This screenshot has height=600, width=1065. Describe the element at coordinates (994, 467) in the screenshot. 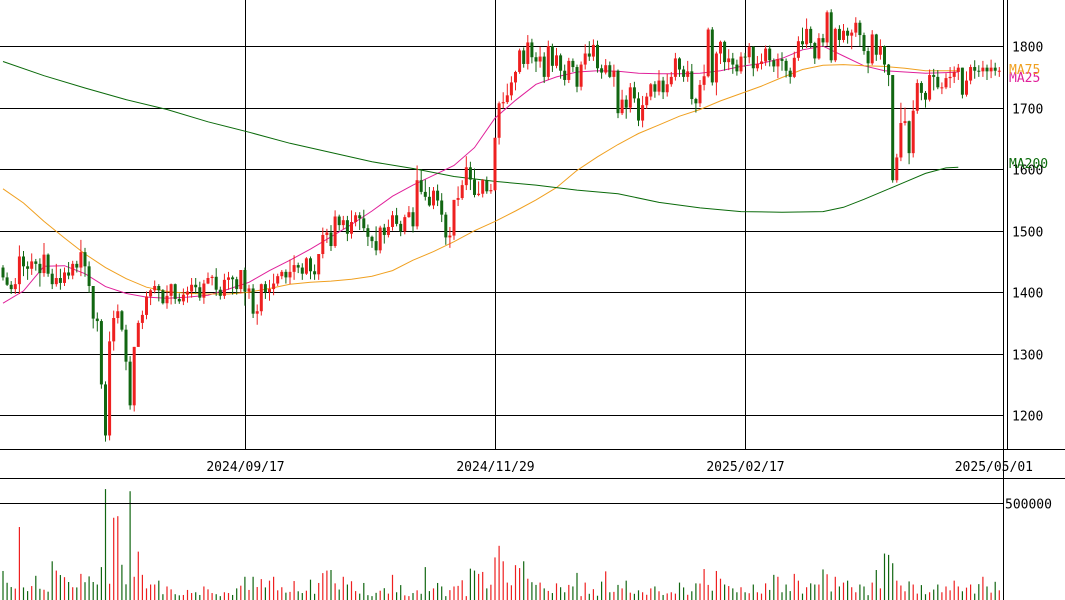

I see `date-tick-label: 2025/05/01` at that location.